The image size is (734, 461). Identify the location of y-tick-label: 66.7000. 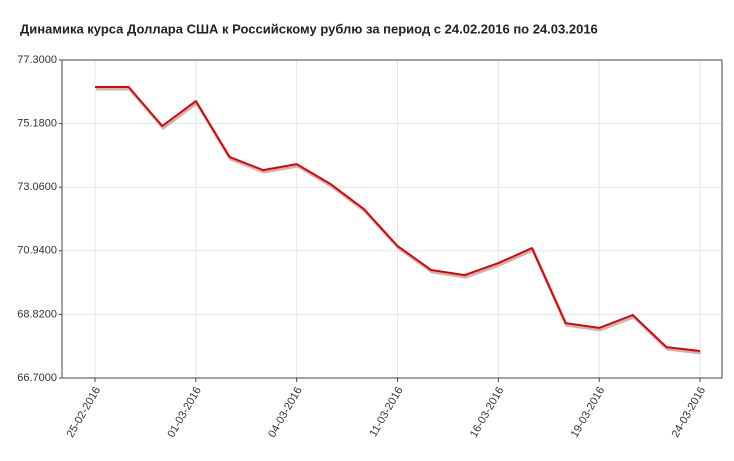
(37, 378).